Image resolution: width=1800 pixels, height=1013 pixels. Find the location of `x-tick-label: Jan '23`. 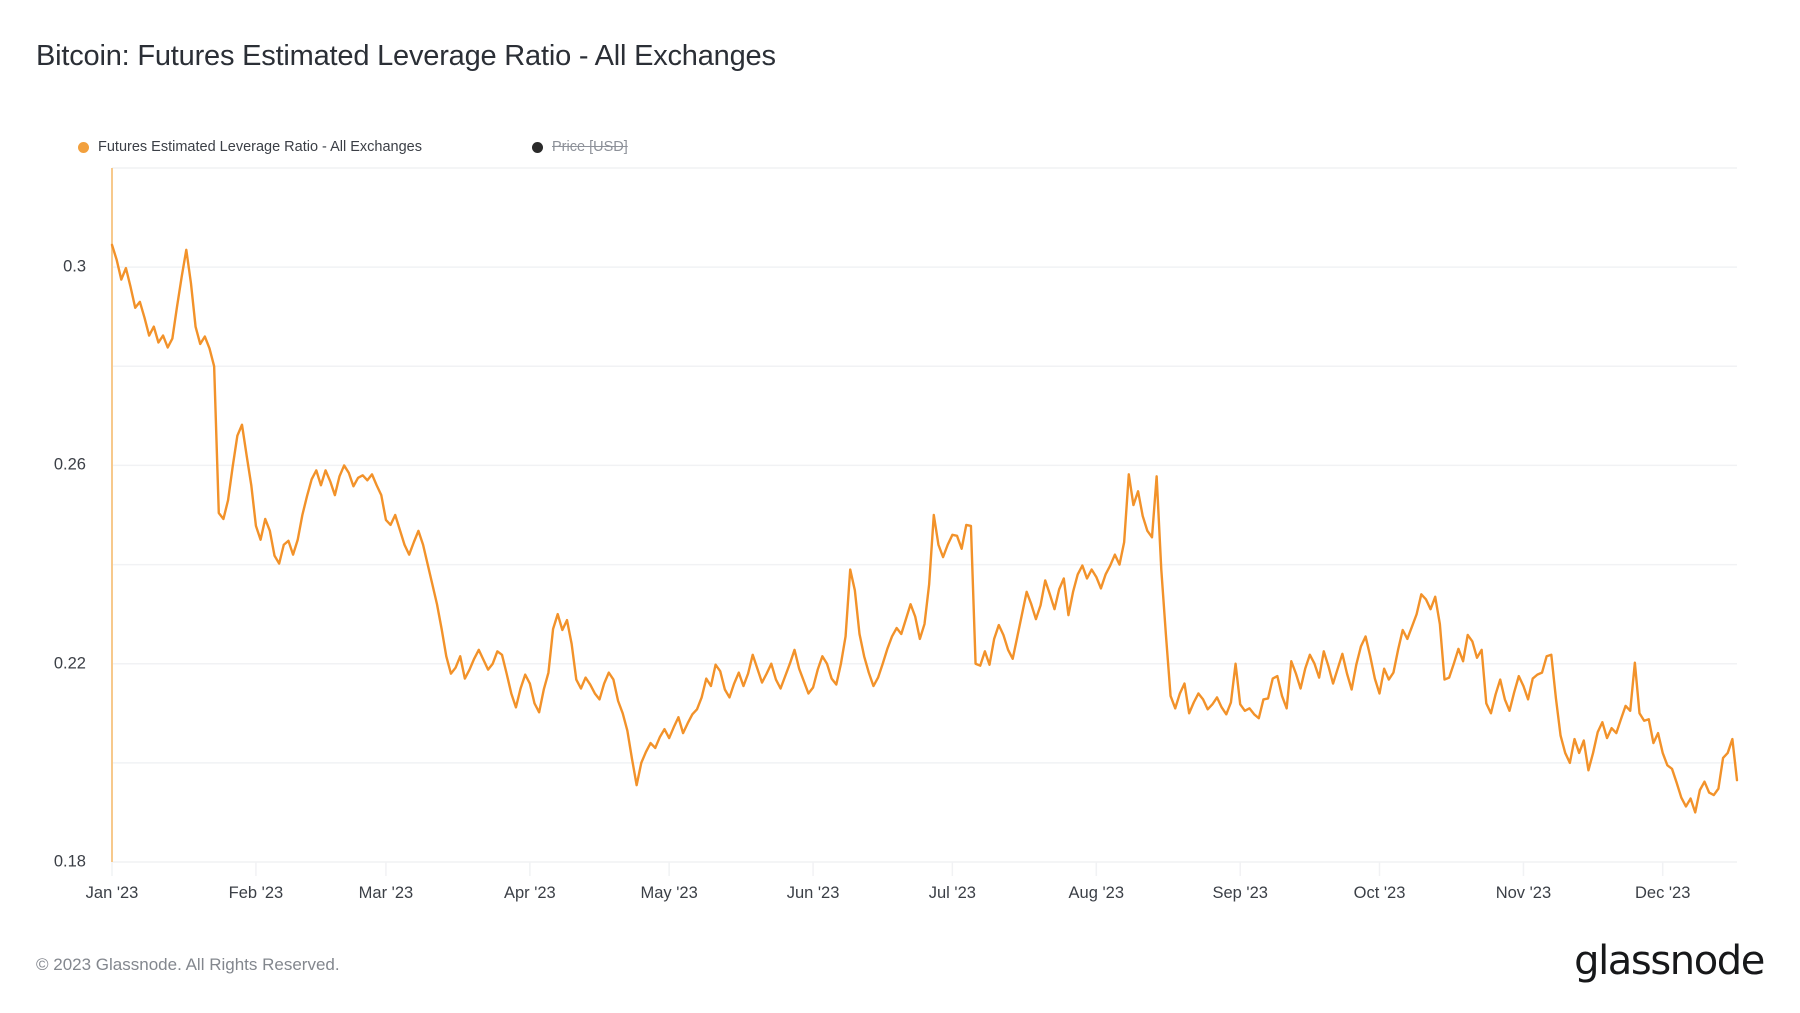

x-tick-label: Jan '23 is located at coordinates (112, 893).